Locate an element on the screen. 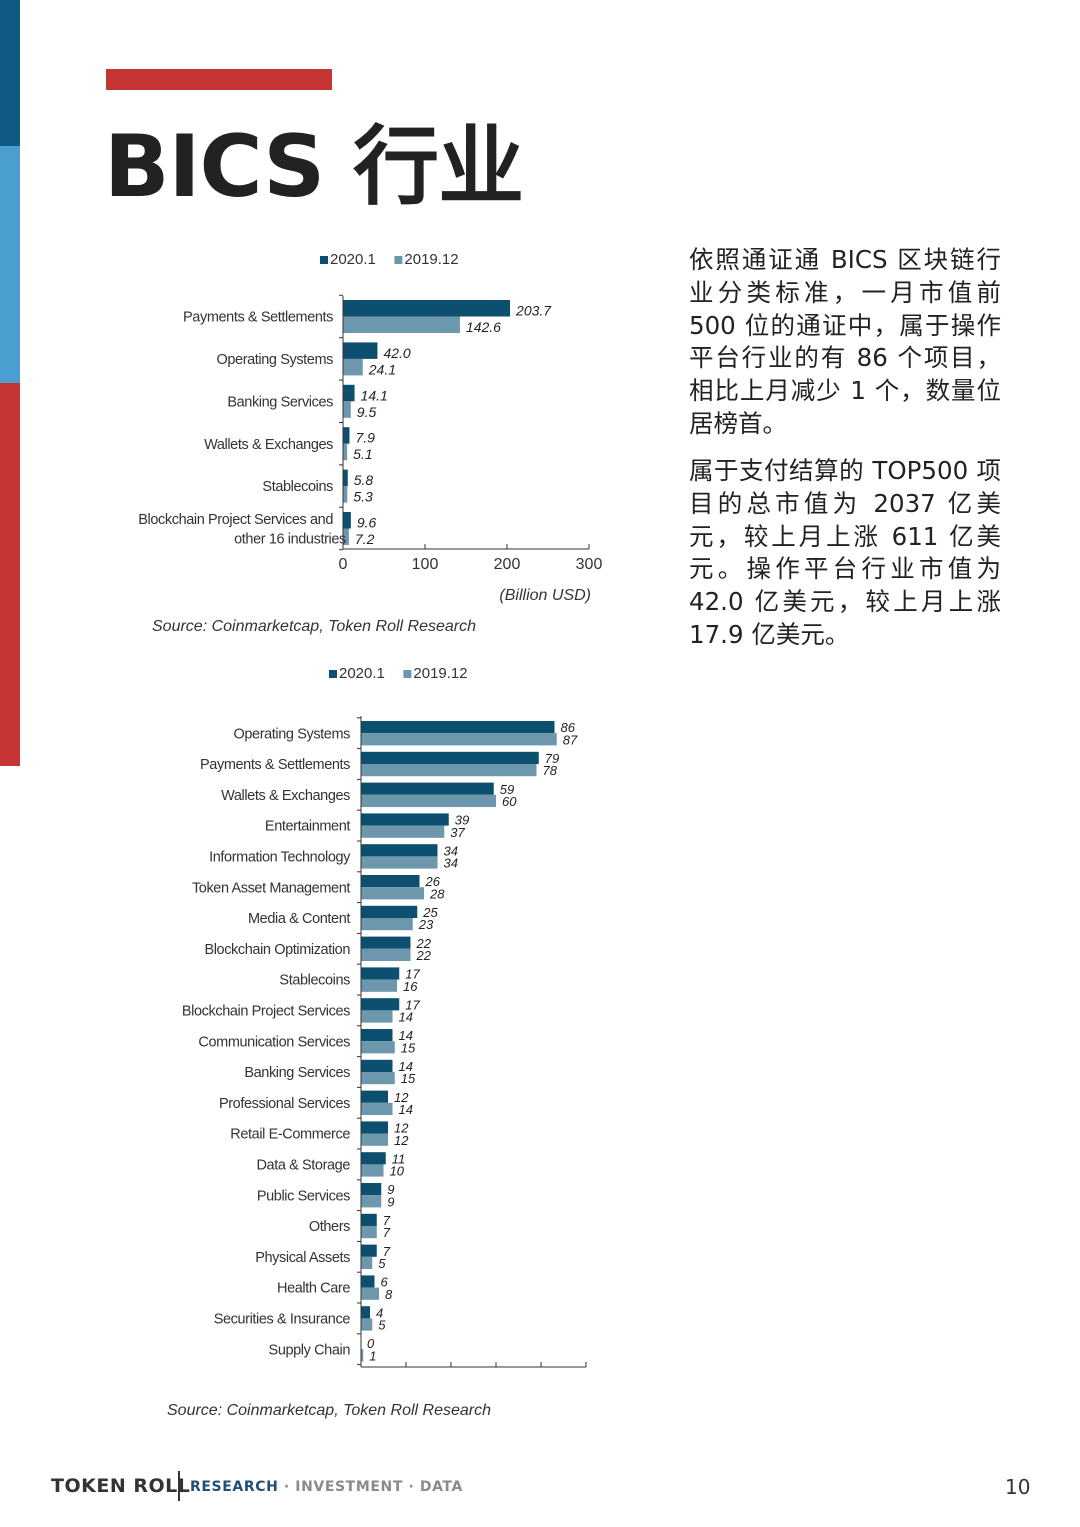 The width and height of the screenshot is (1080, 1527). value-label-1-6: 23 is located at coordinates (426, 924).